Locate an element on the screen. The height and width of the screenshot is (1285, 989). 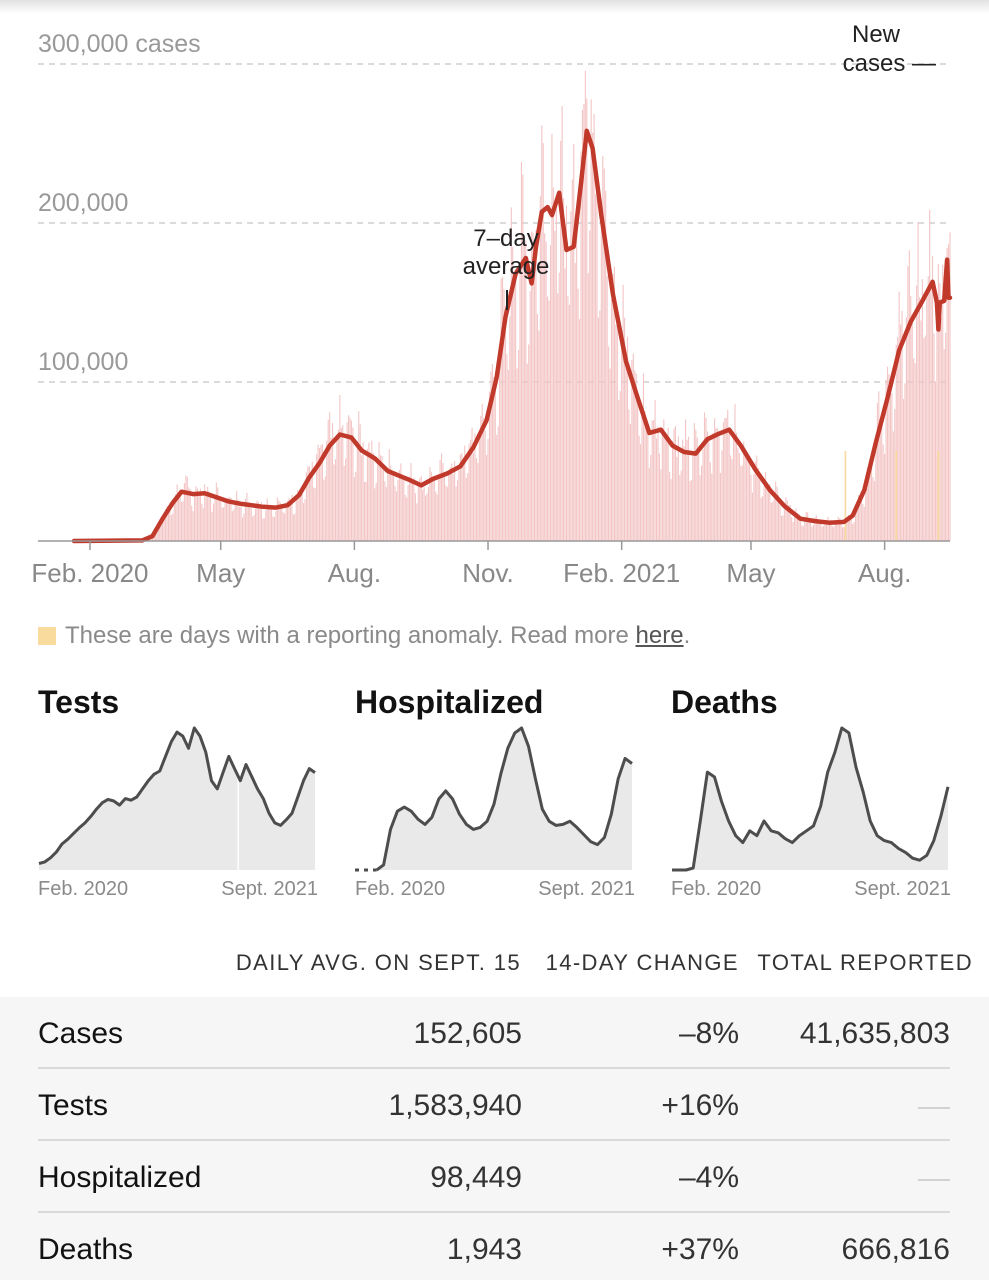
x-tick-label: May is located at coordinates (750, 573).